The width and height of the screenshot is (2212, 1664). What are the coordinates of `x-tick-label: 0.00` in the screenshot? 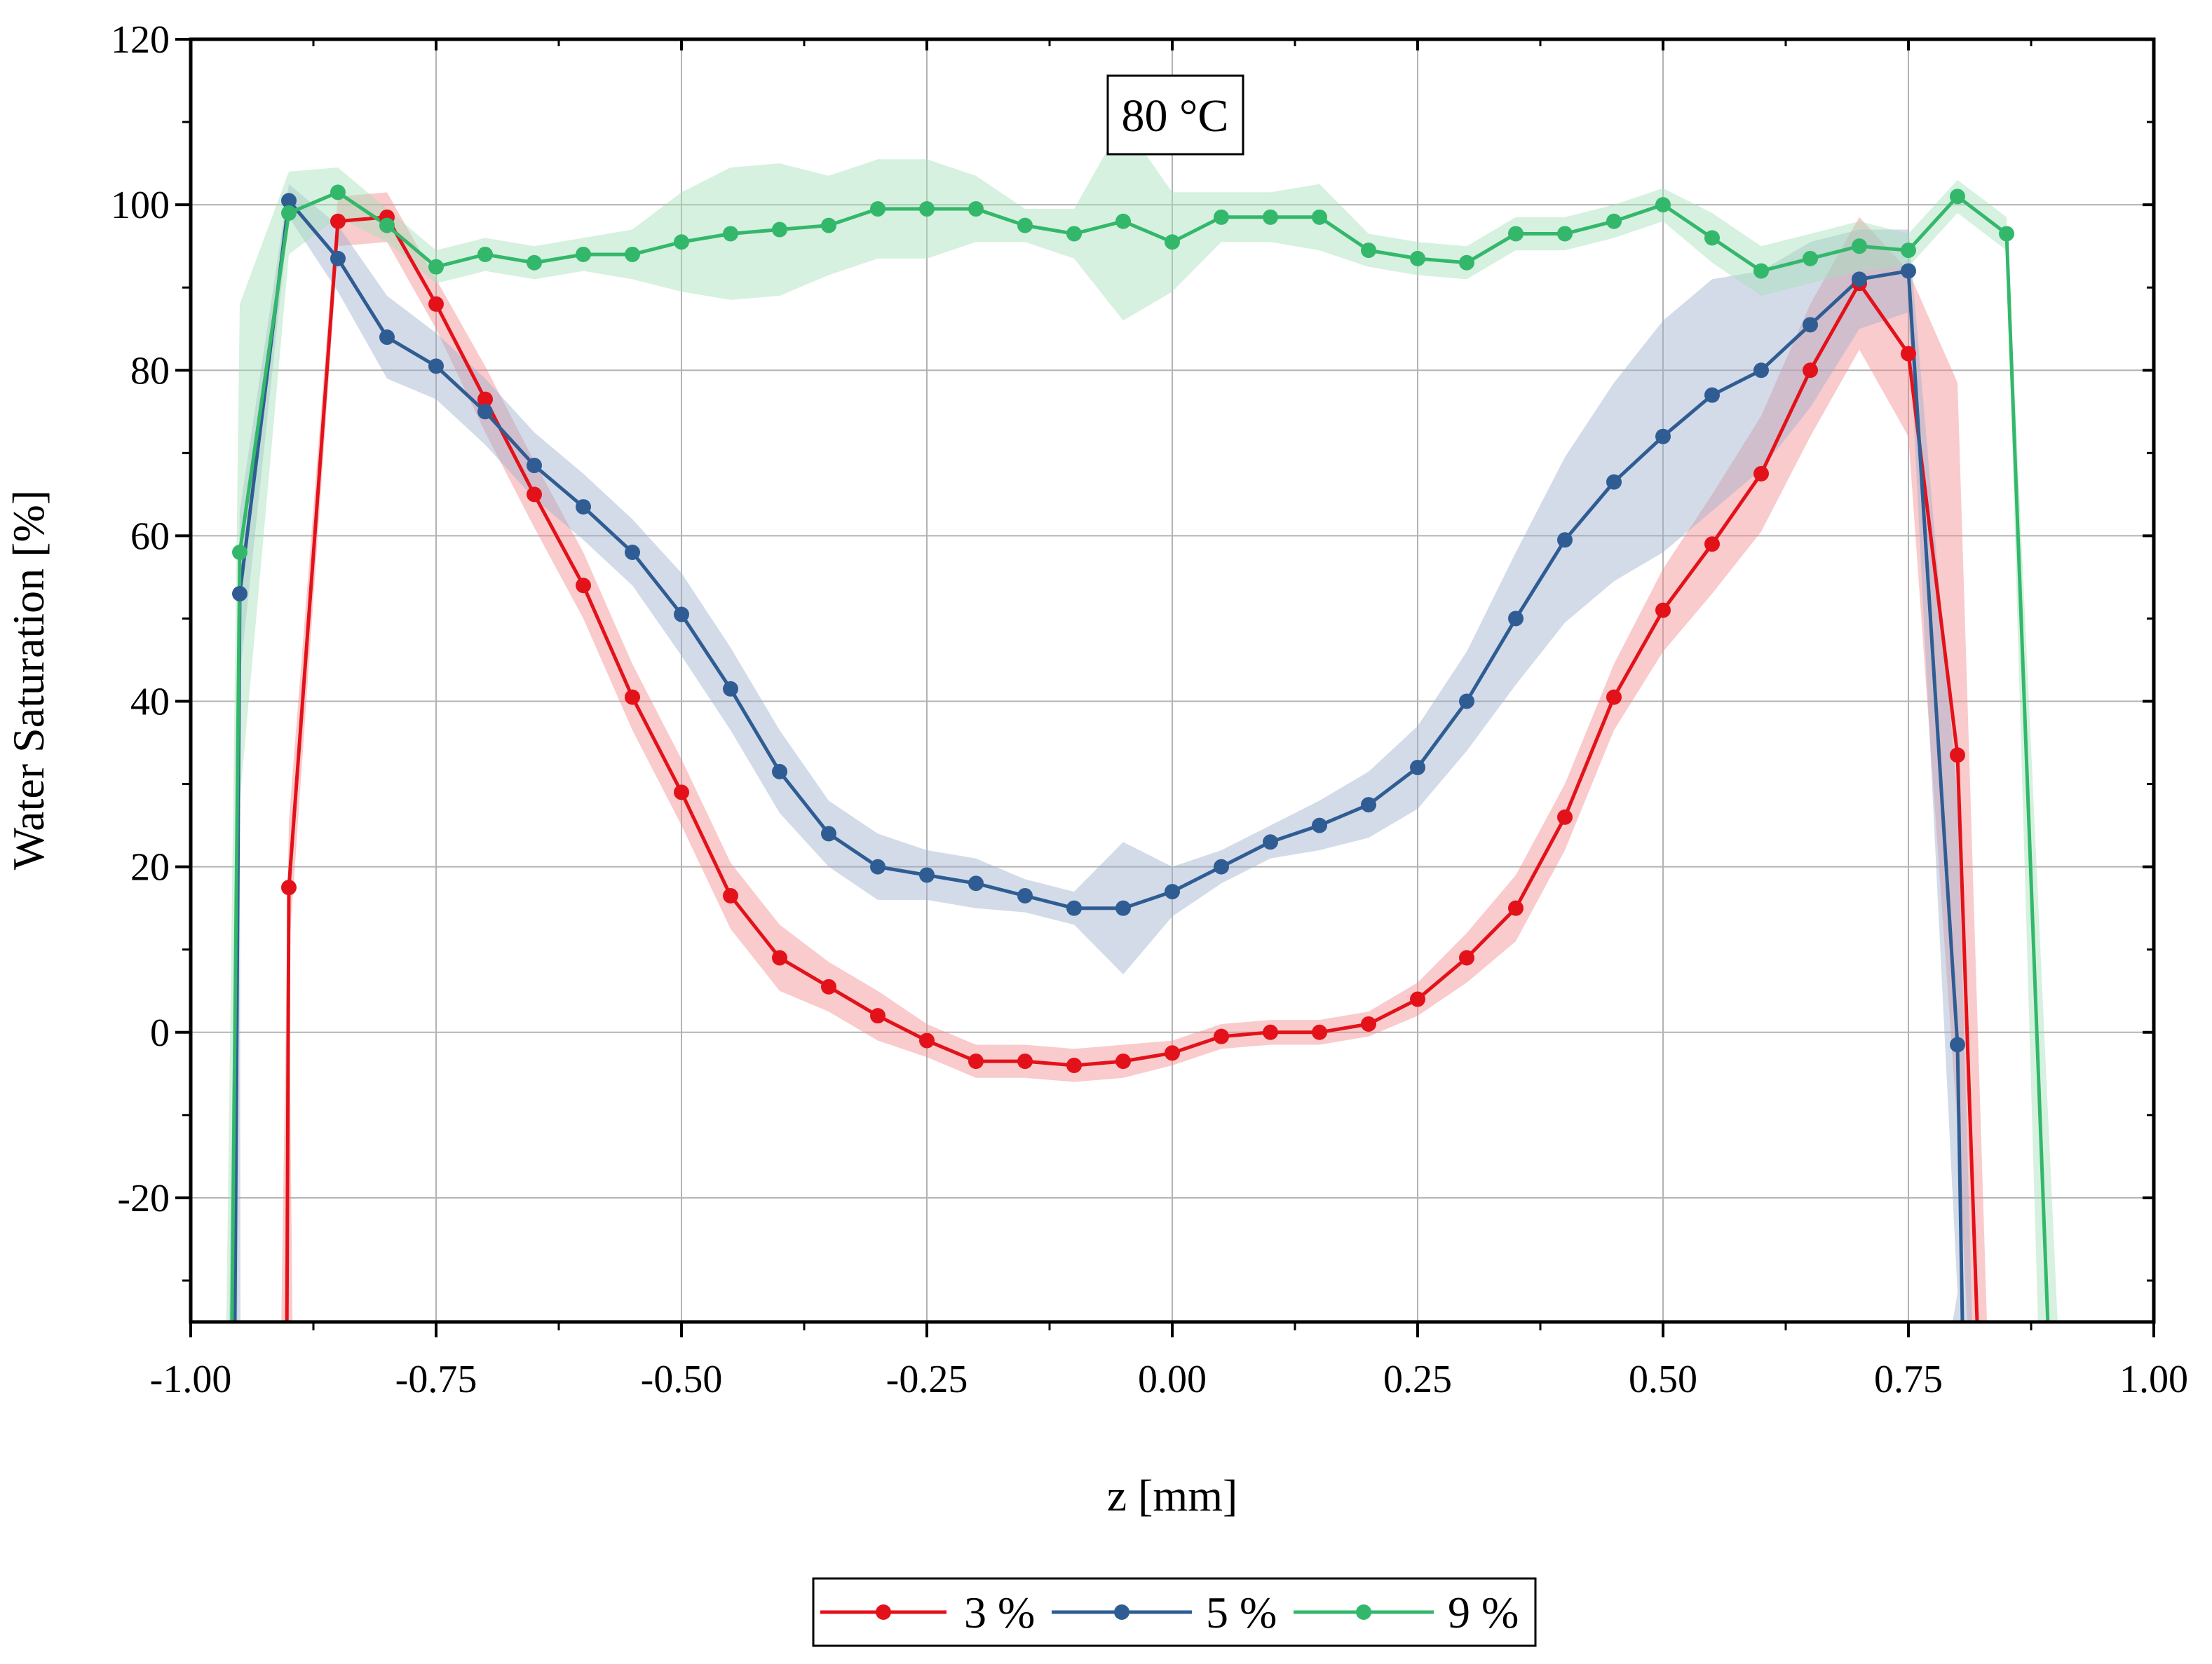 It's located at (1172, 1379).